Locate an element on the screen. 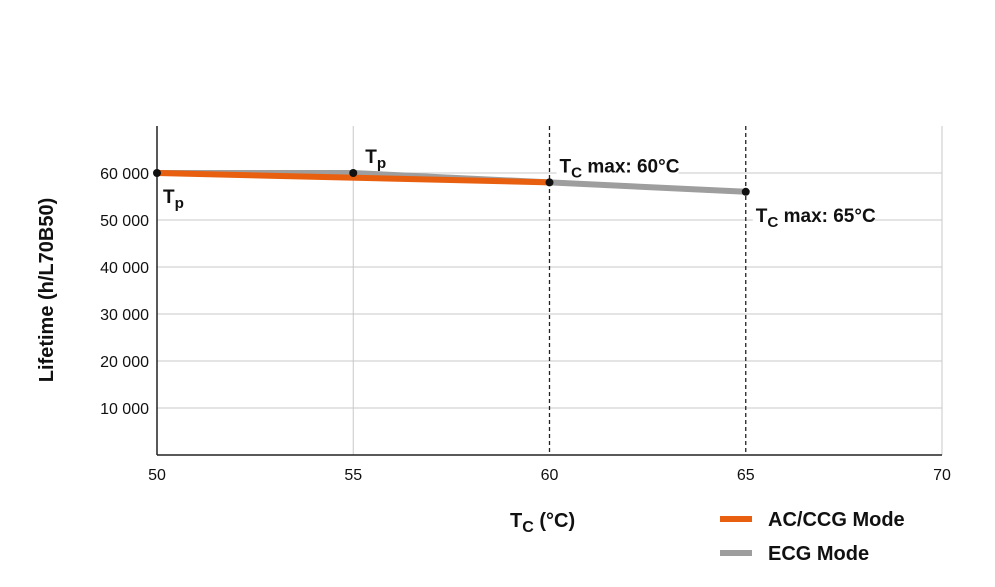 The image size is (995, 587). annotation-label: TC max: 65°C is located at coordinates (816, 218).